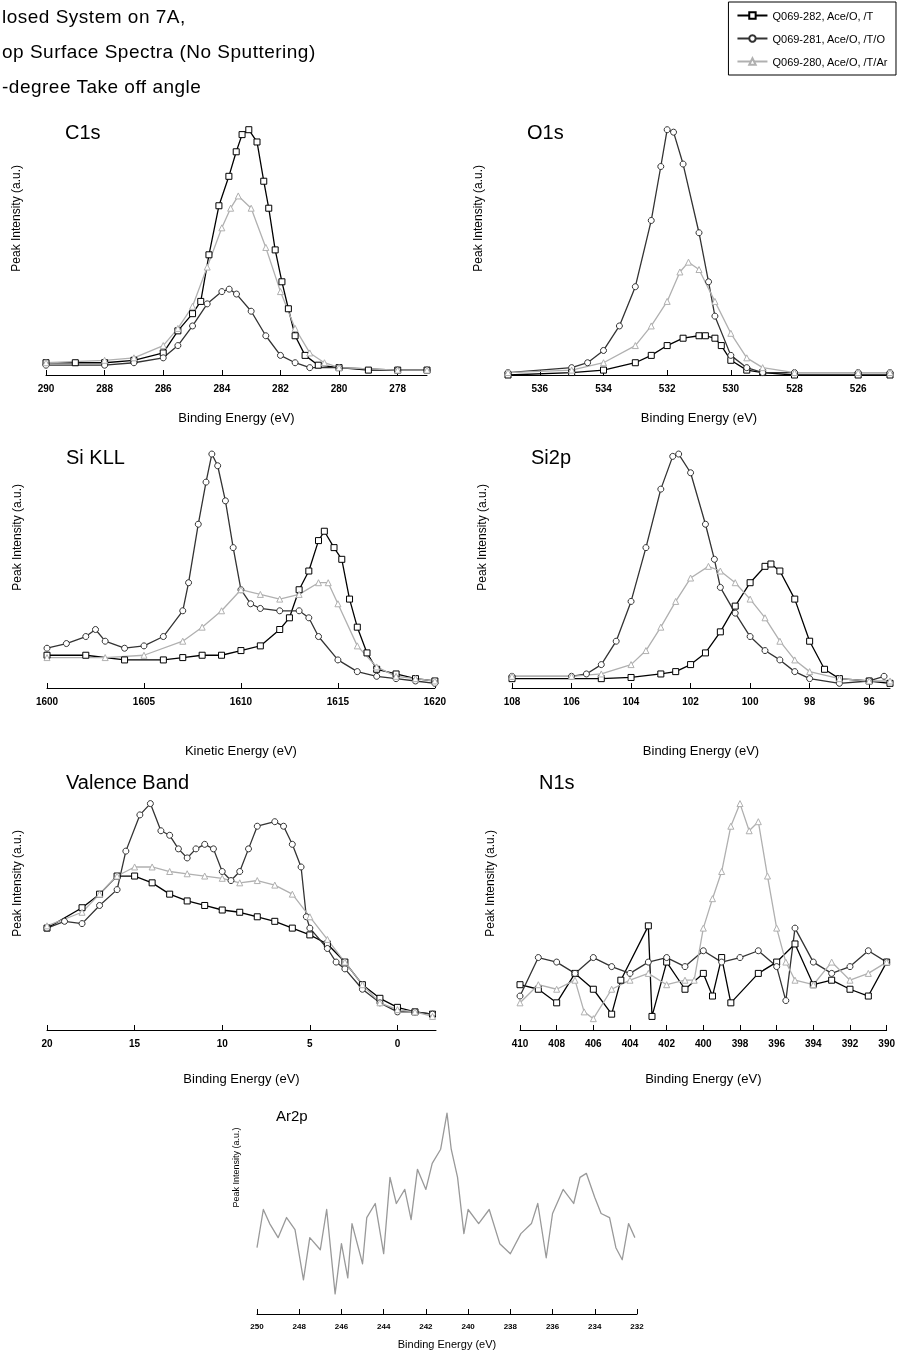 The height and width of the screenshot is (1354, 898). What do you see at coordinates (512, 701) in the screenshot?
I see `x-tick-label: 108` at bounding box center [512, 701].